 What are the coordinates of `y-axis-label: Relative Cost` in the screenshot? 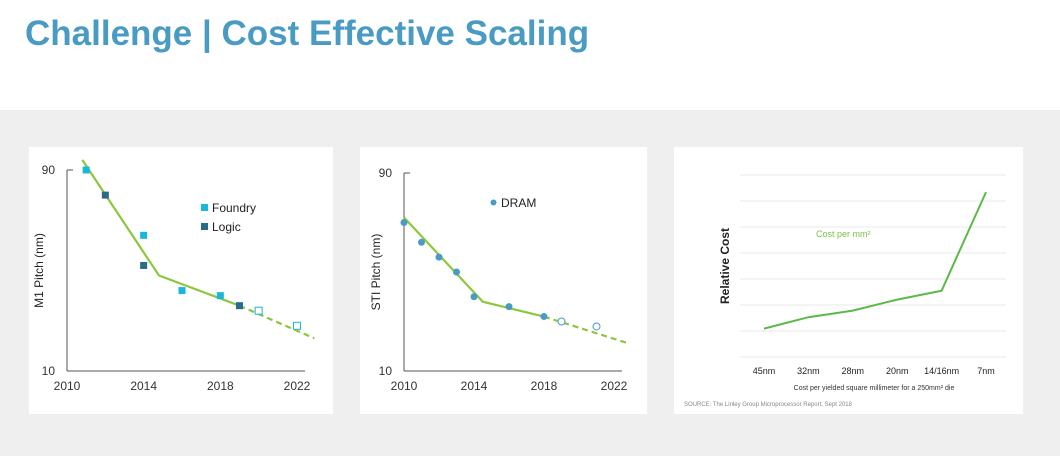 It's located at (725, 266).